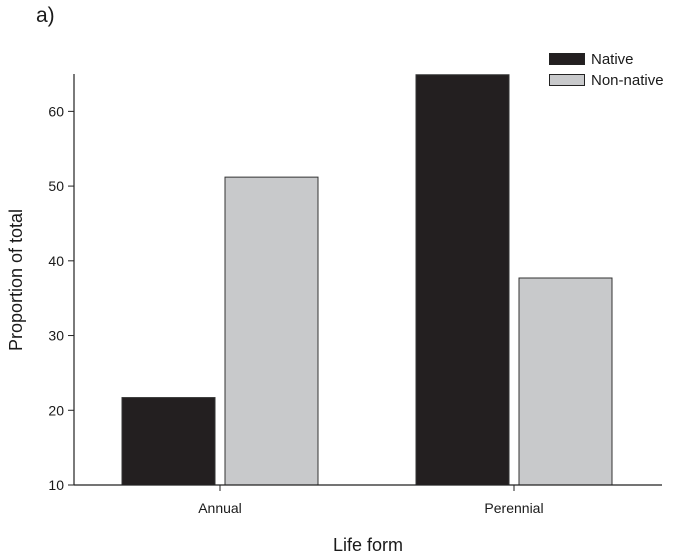 The width and height of the screenshot is (673, 557). Describe the element at coordinates (513, 508) in the screenshot. I see `x-tick-label-perennial: Perennial` at that location.